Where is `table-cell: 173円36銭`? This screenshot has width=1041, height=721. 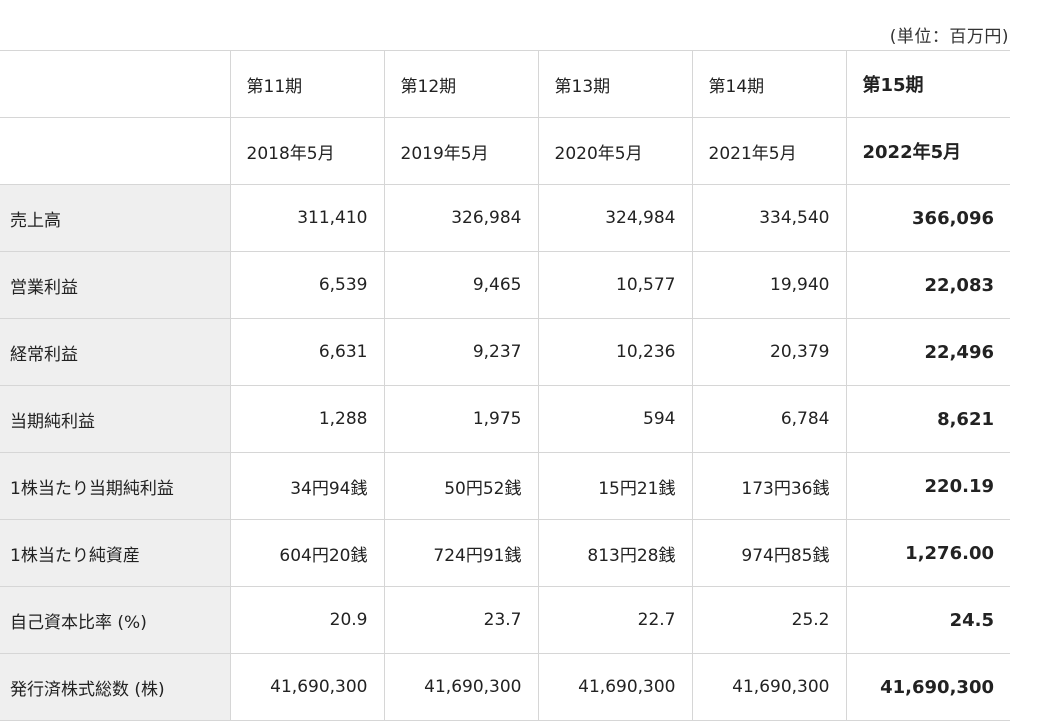 table-cell: 173円36銭 is located at coordinates (768, 486).